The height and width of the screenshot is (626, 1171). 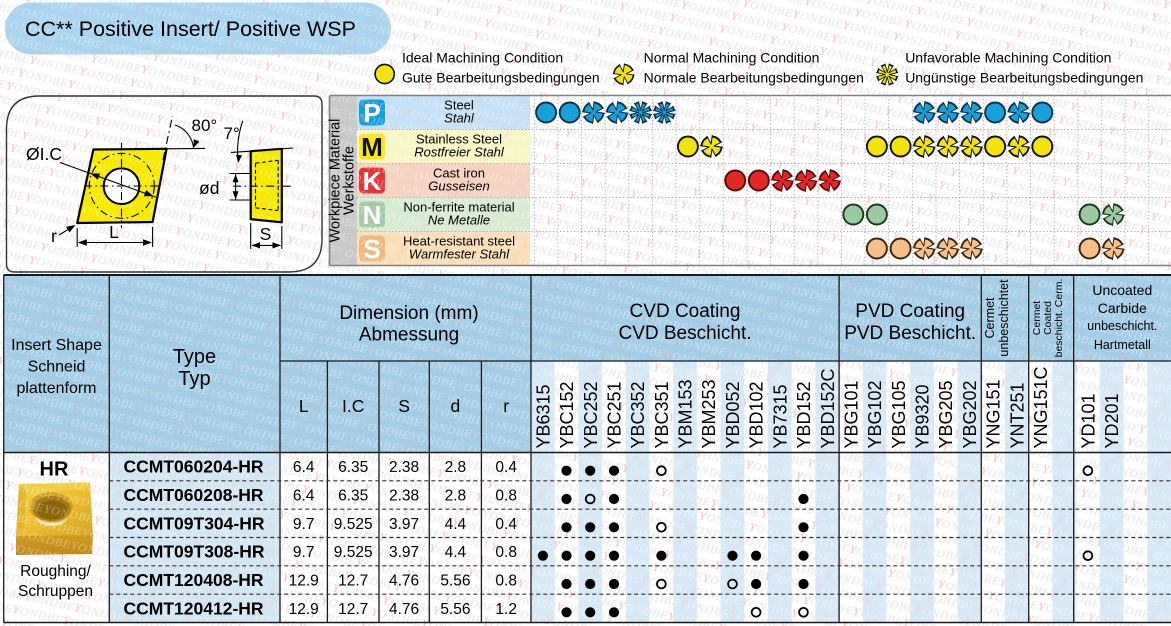 I want to click on svg-text: YNG151, so click(x=994, y=413).